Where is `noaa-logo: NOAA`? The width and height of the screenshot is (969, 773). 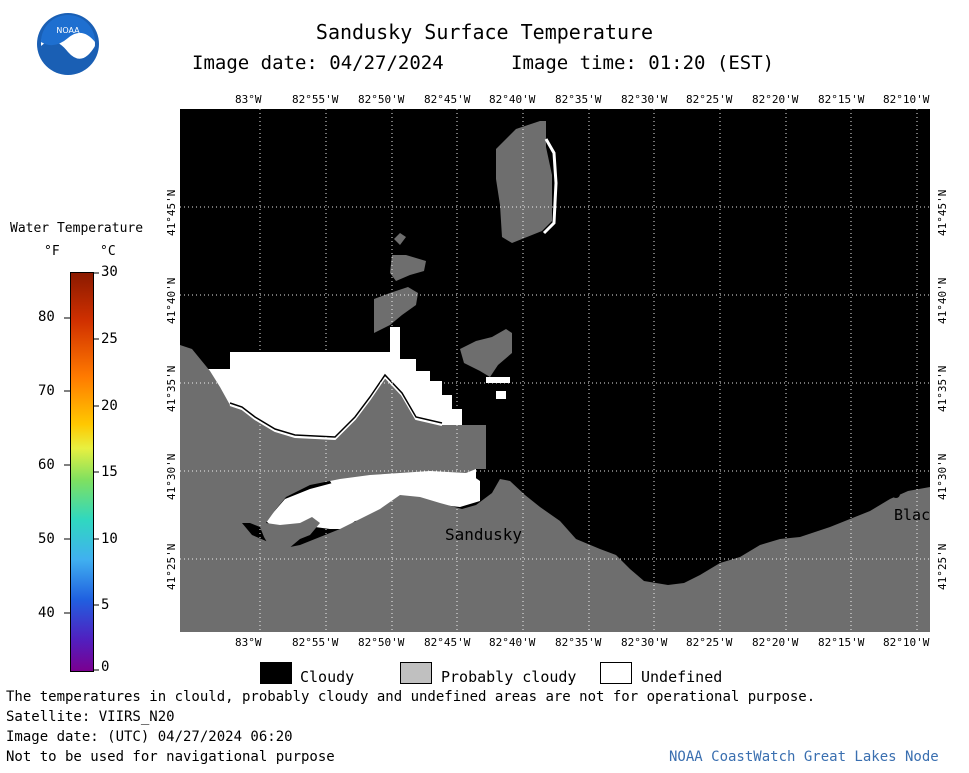 noaa-logo: NOAA is located at coordinates (68, 44).